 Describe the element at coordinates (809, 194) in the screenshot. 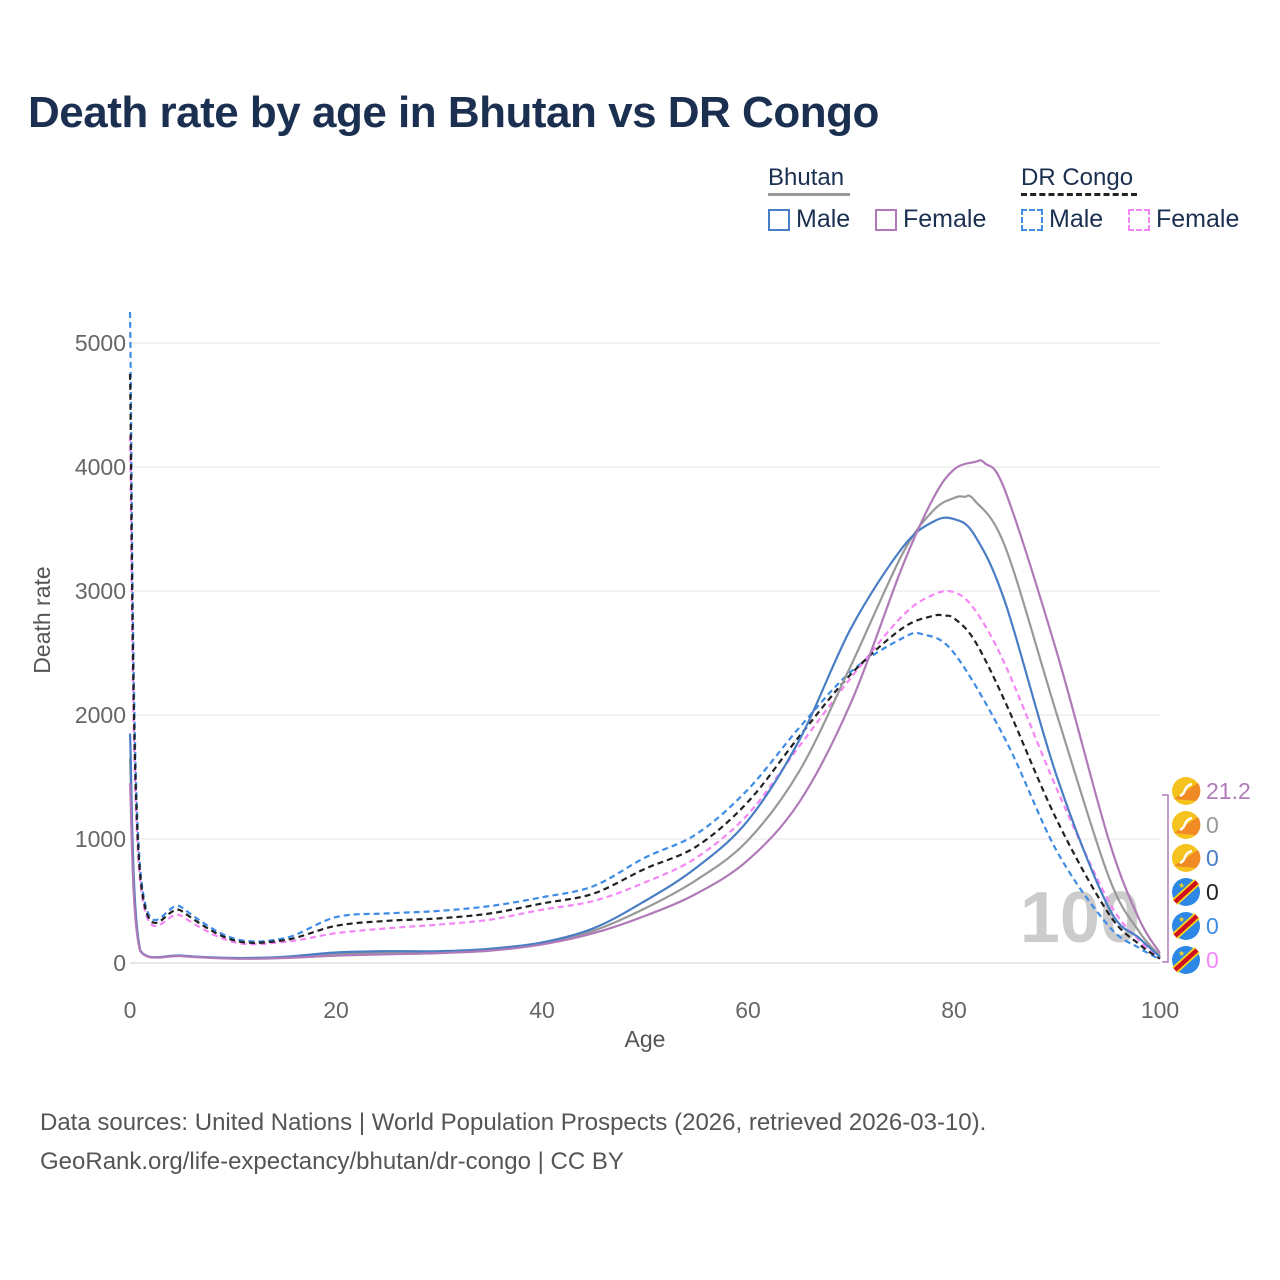

I see `legend-bhutan-line` at that location.